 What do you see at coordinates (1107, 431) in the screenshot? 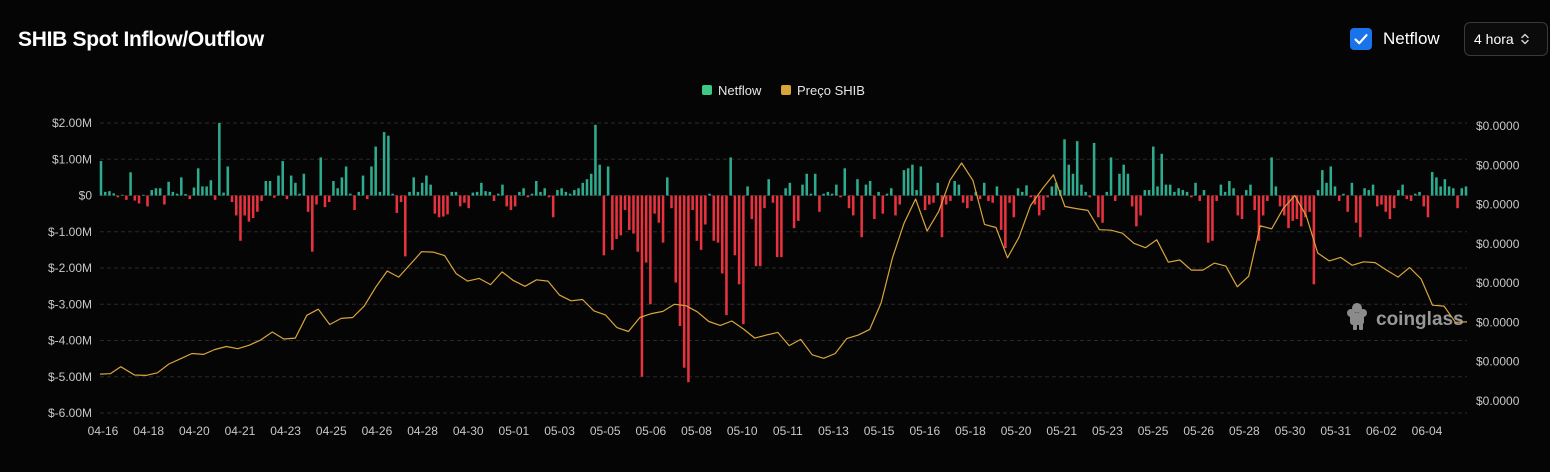
I see `x-tick-label: 05-23` at bounding box center [1107, 431].